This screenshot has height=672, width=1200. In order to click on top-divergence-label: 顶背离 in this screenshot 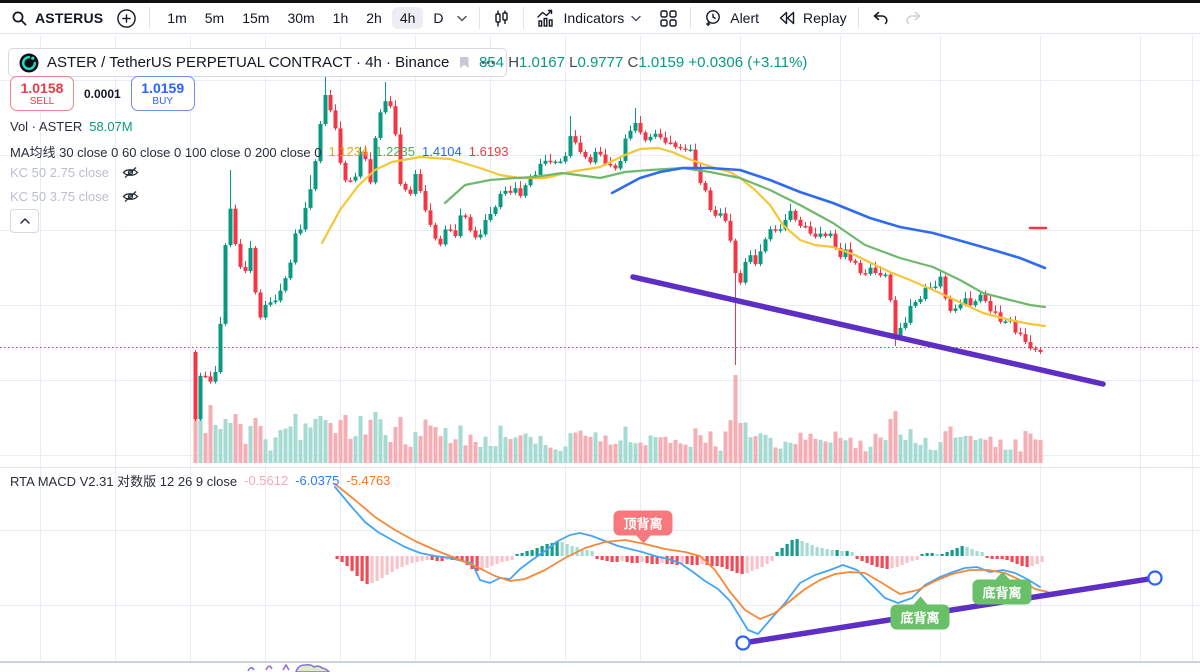, I will do `click(643, 523)`.